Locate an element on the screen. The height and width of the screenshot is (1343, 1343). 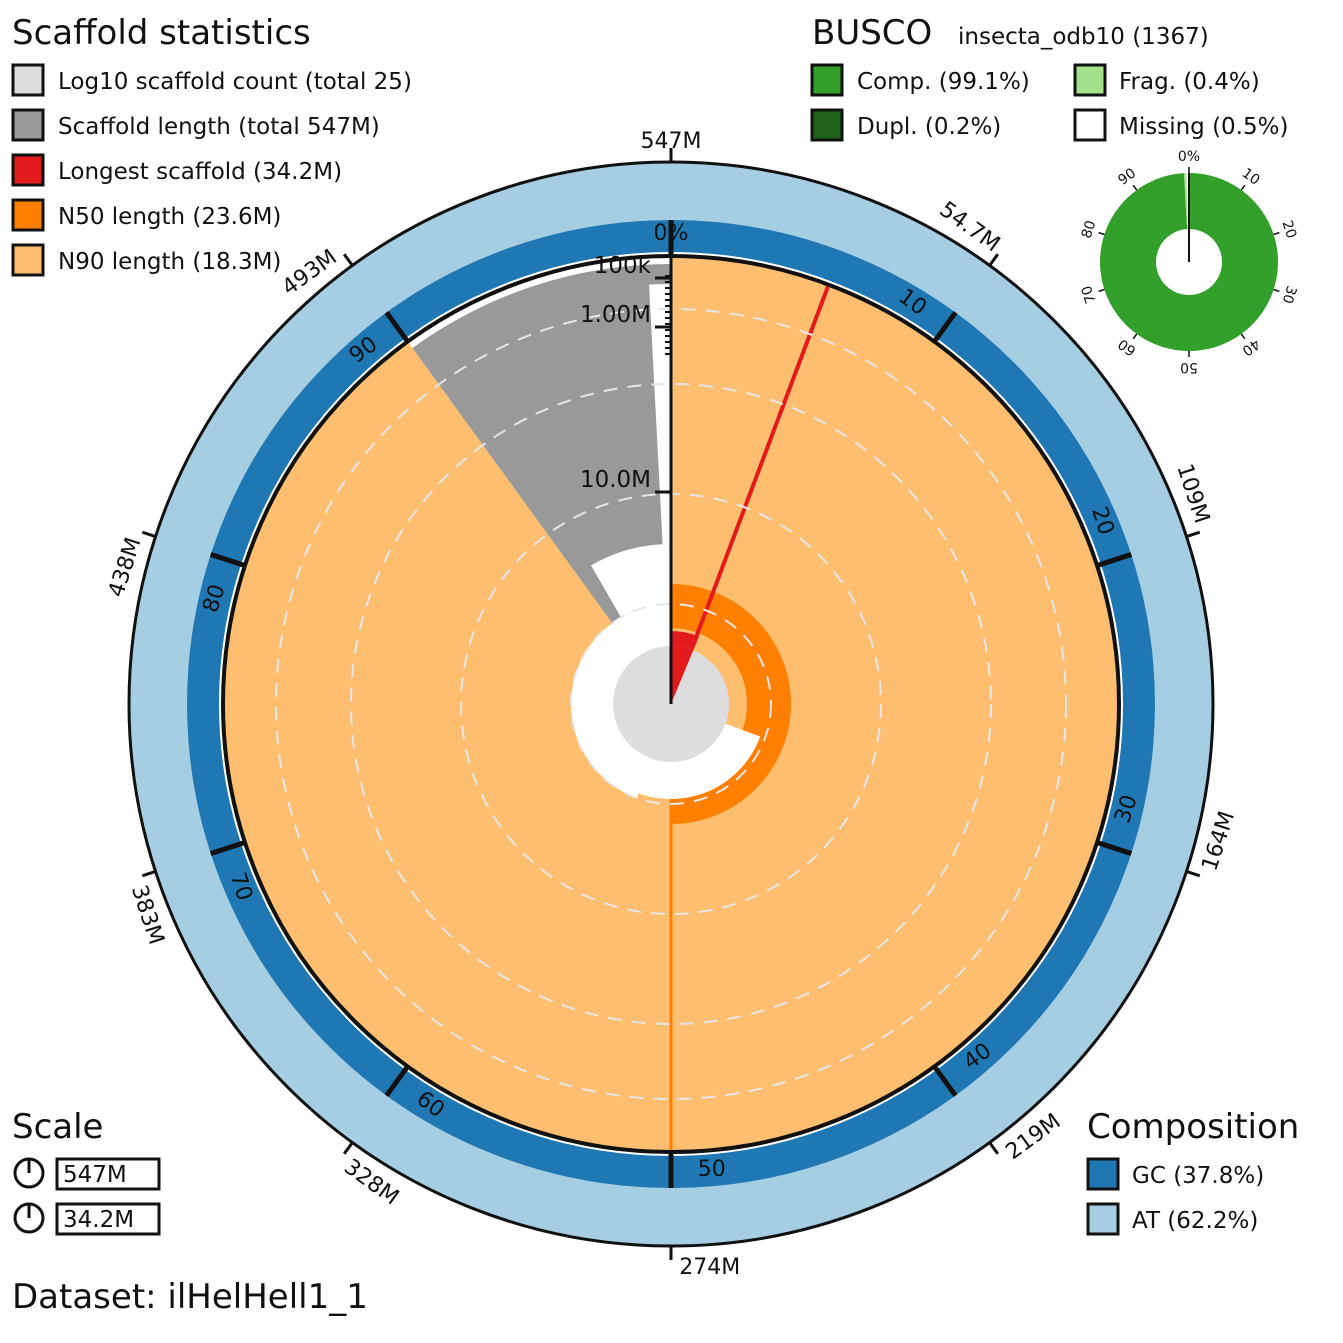
legend-label-length: Scaffold length (total 547M) is located at coordinates (219, 127).